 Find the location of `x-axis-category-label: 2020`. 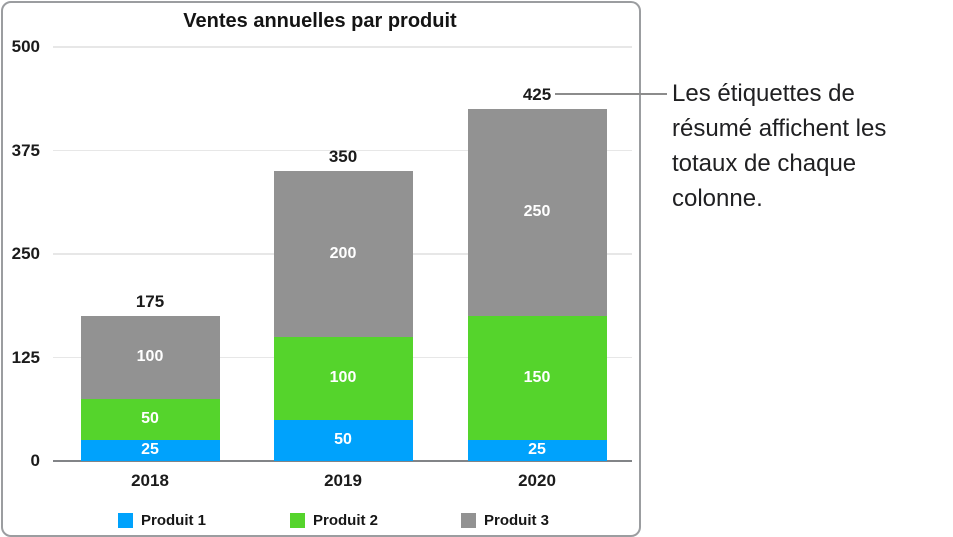

x-axis-category-label: 2020 is located at coordinates (537, 480).